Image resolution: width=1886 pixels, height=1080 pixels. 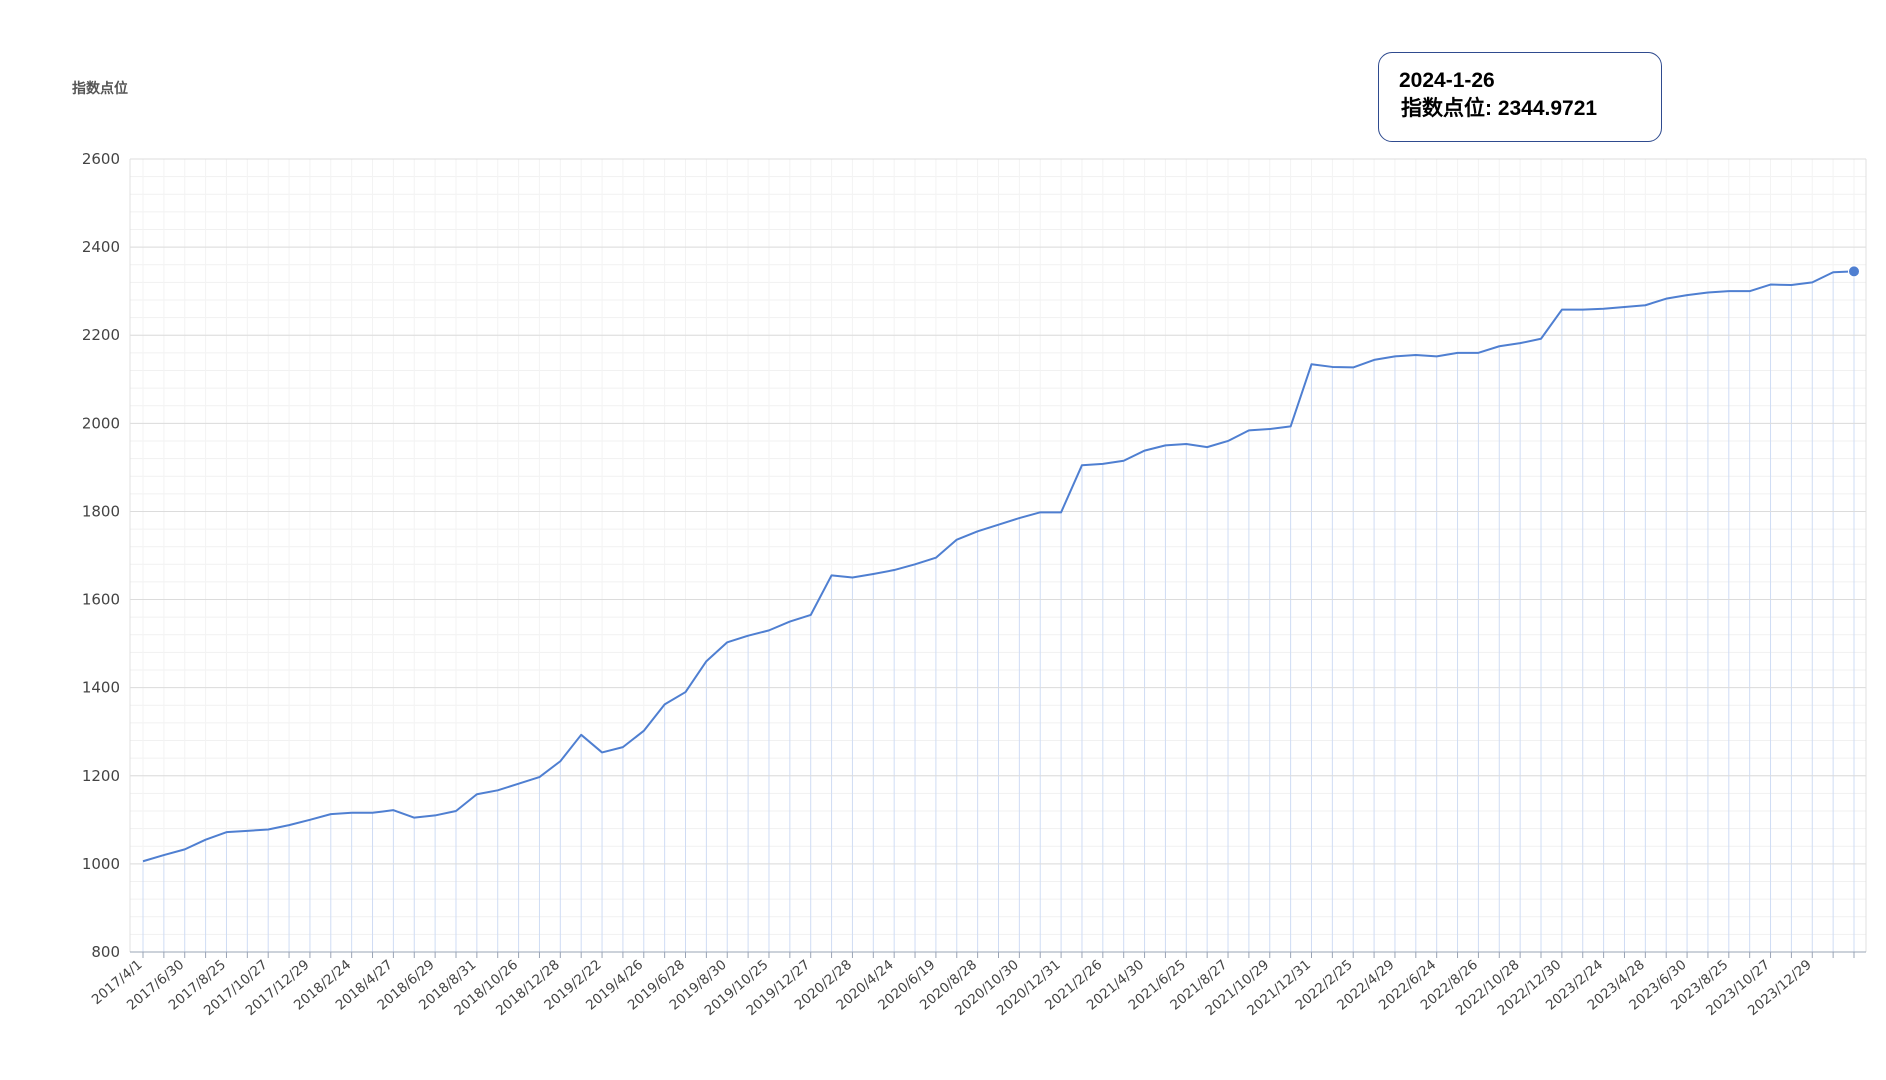 What do you see at coordinates (1854, 271) in the screenshot?
I see `highlight-point` at bounding box center [1854, 271].